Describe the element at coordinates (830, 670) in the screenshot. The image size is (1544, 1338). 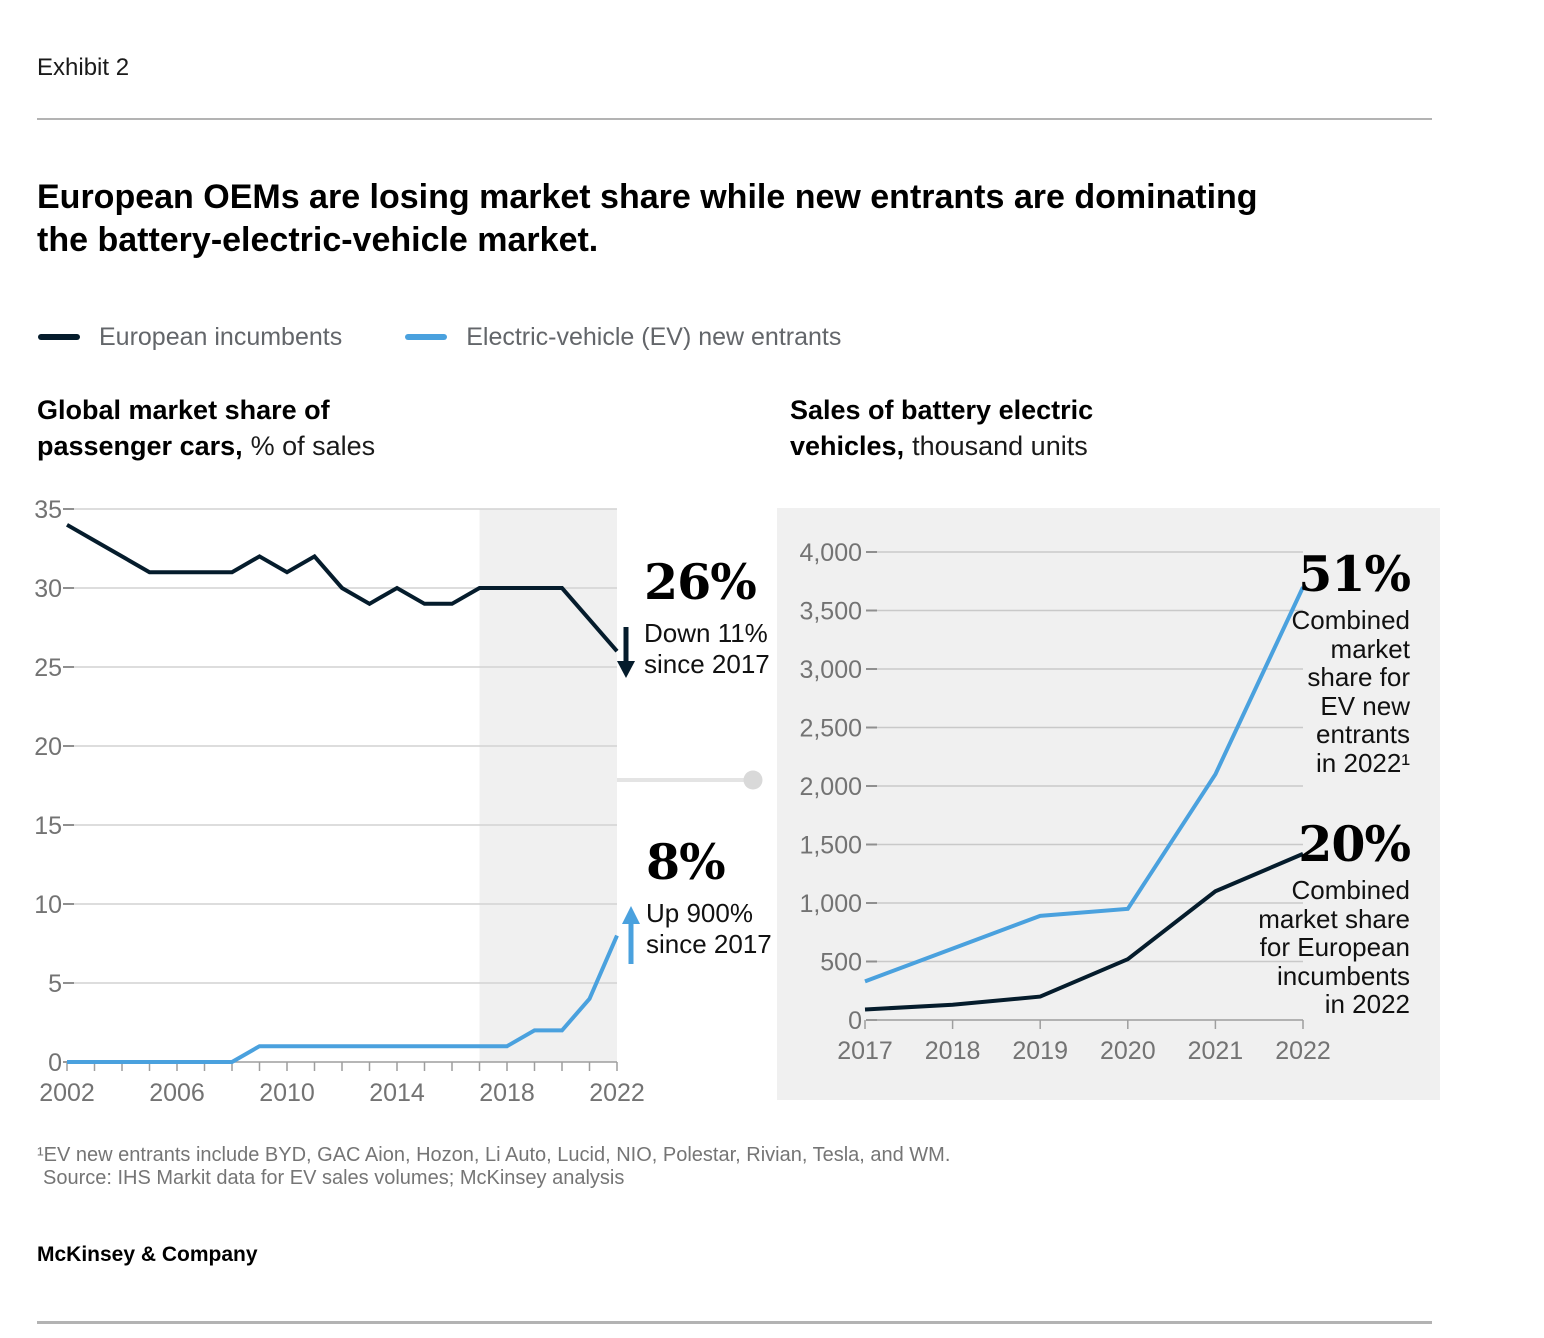
I see `svg-text: 3,000` at that location.